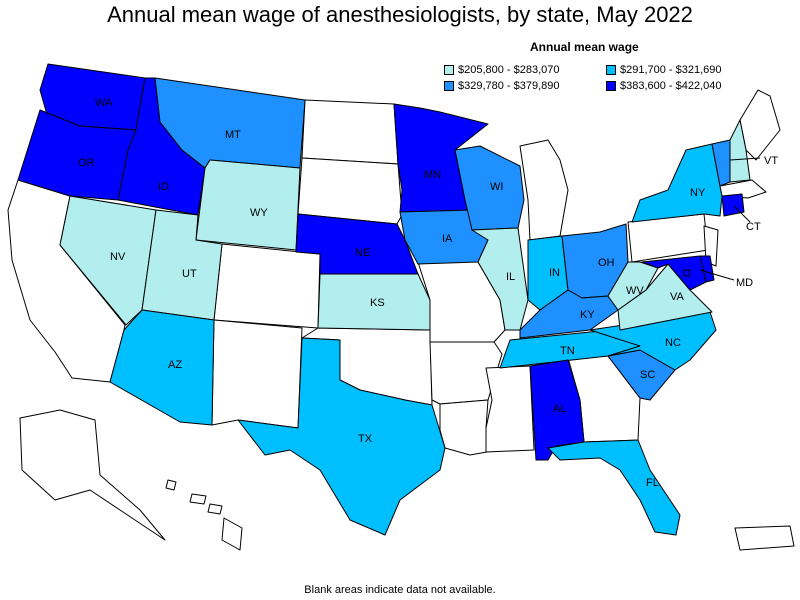  Describe the element at coordinates (341, 436) in the screenshot. I see `state-tx` at that location.